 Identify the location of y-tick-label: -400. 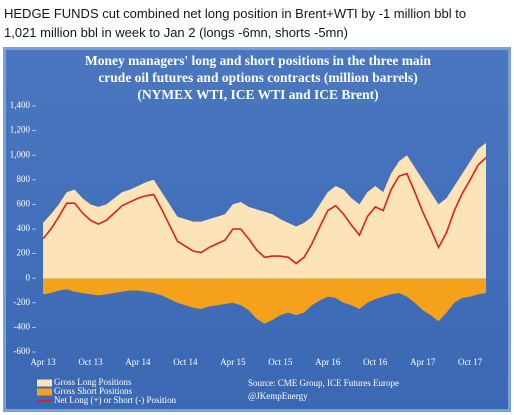
(22, 326).